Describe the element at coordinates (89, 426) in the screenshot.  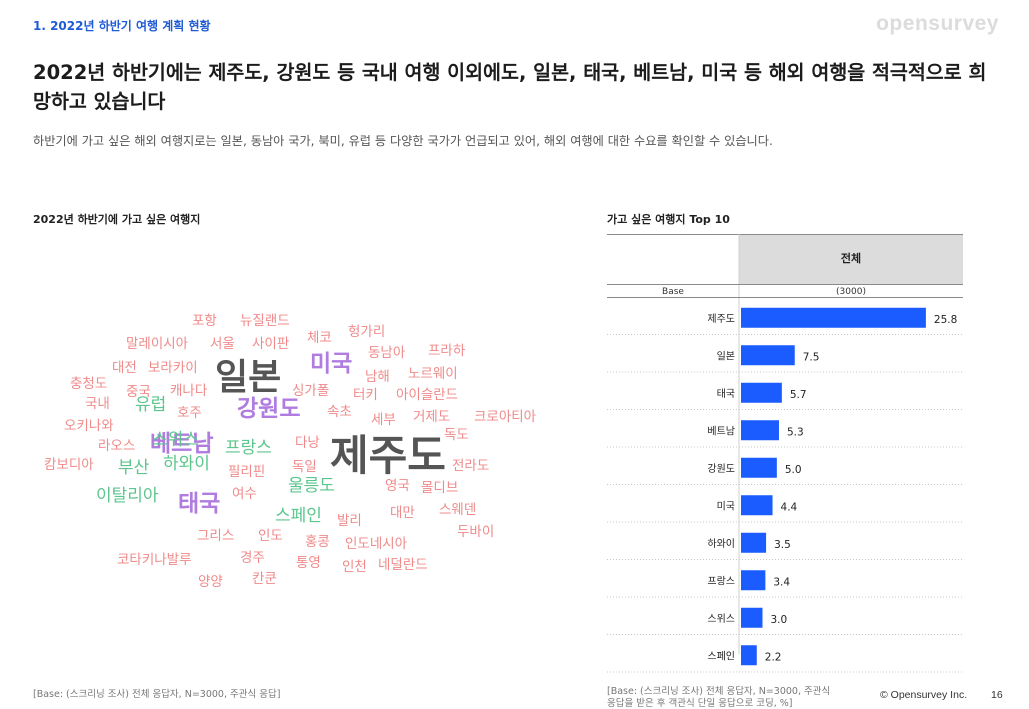
I see `wordcloud-word: 오키나와` at that location.